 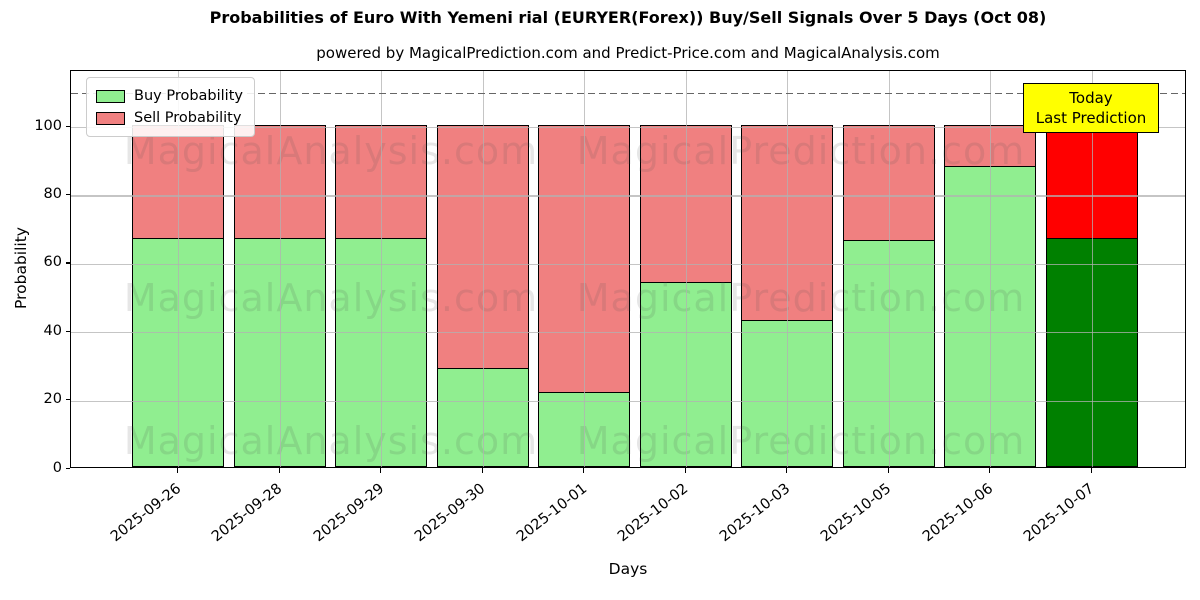 I want to click on x-tick-label: 2025-10-07, so click(x=1059, y=513).